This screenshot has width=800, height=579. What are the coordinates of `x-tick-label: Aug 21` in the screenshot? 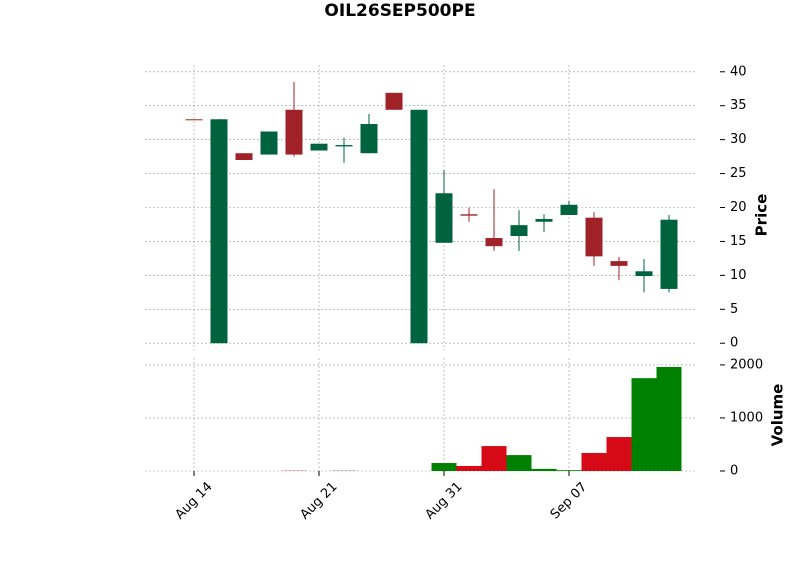 It's located at (318, 500).